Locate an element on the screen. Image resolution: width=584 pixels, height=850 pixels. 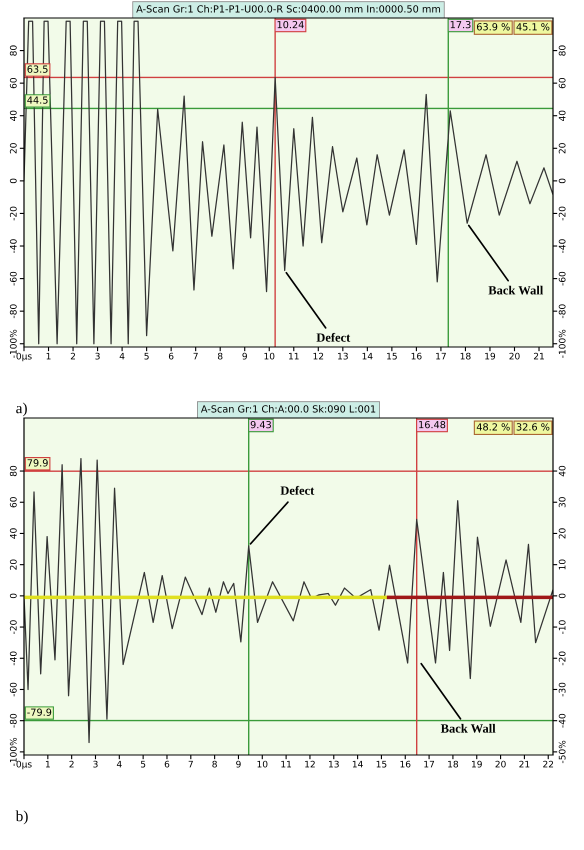
y2-tick-label: -50% is located at coordinates (562, 752).